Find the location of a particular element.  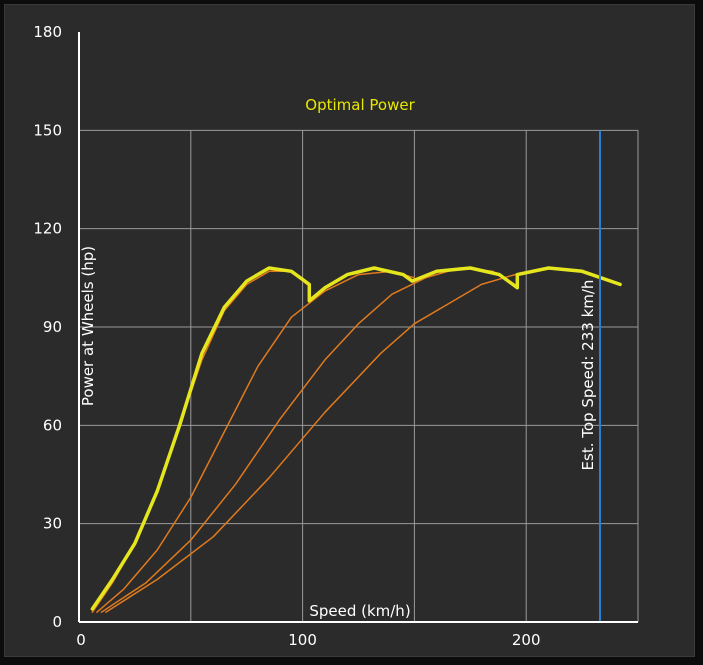

y-tick-label: 150 is located at coordinates (47, 130).